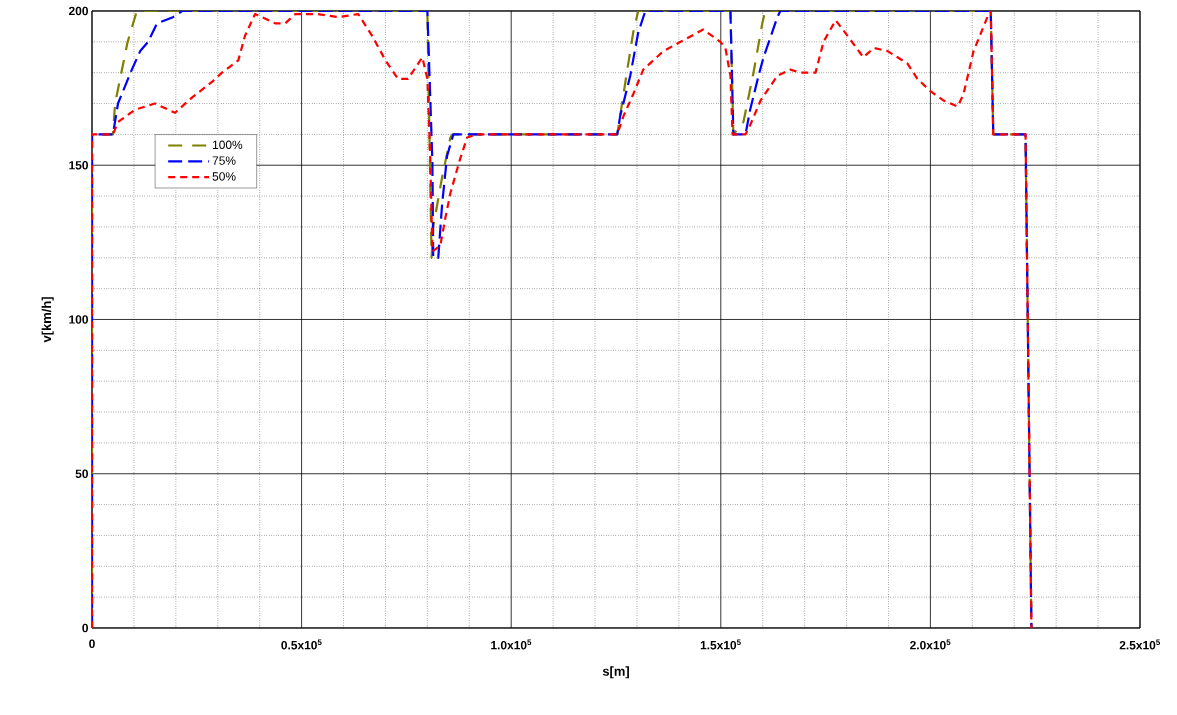 This screenshot has height=715, width=1177. Describe the element at coordinates (615, 672) in the screenshot. I see `x-axis-title: s[m]` at that location.